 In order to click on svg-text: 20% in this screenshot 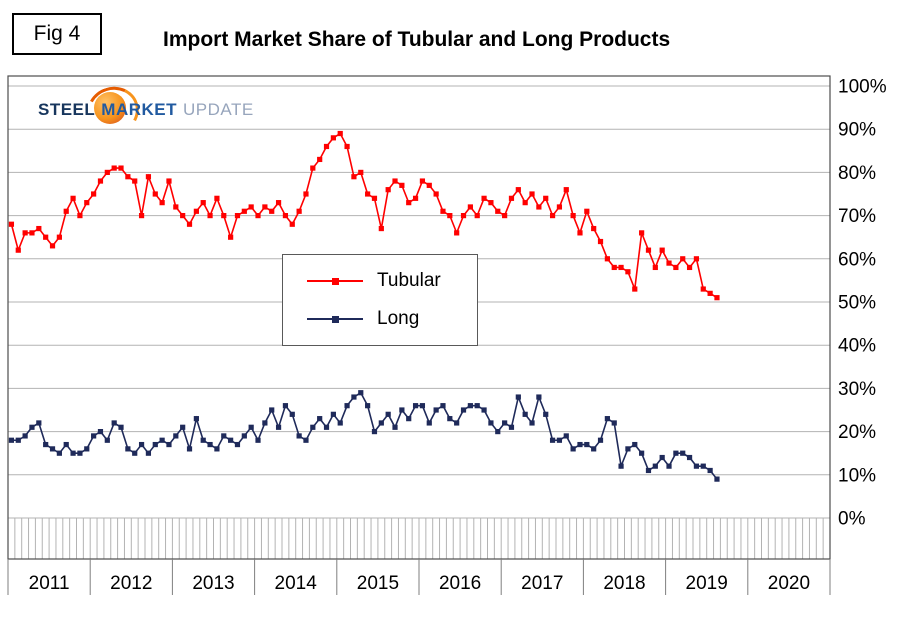, I will do `click(857, 432)`.